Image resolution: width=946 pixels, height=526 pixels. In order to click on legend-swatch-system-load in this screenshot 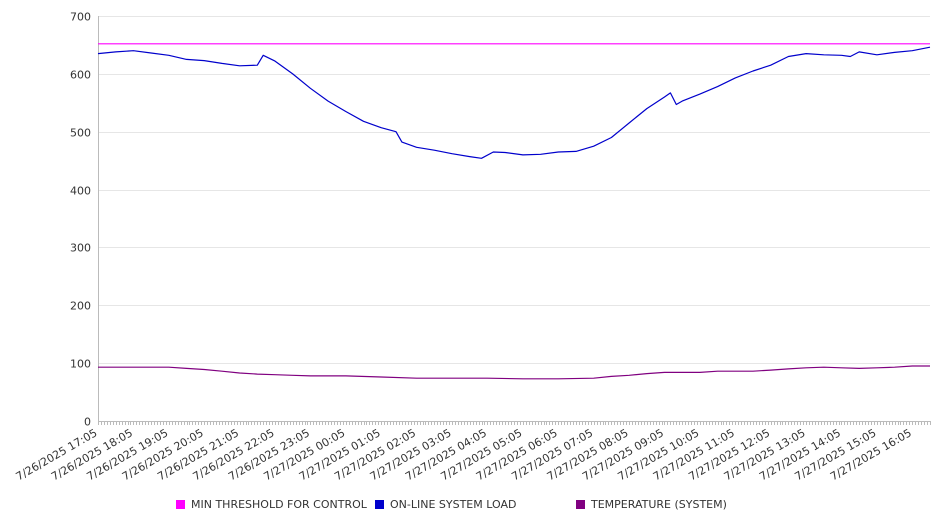, I will do `click(379, 504)`.